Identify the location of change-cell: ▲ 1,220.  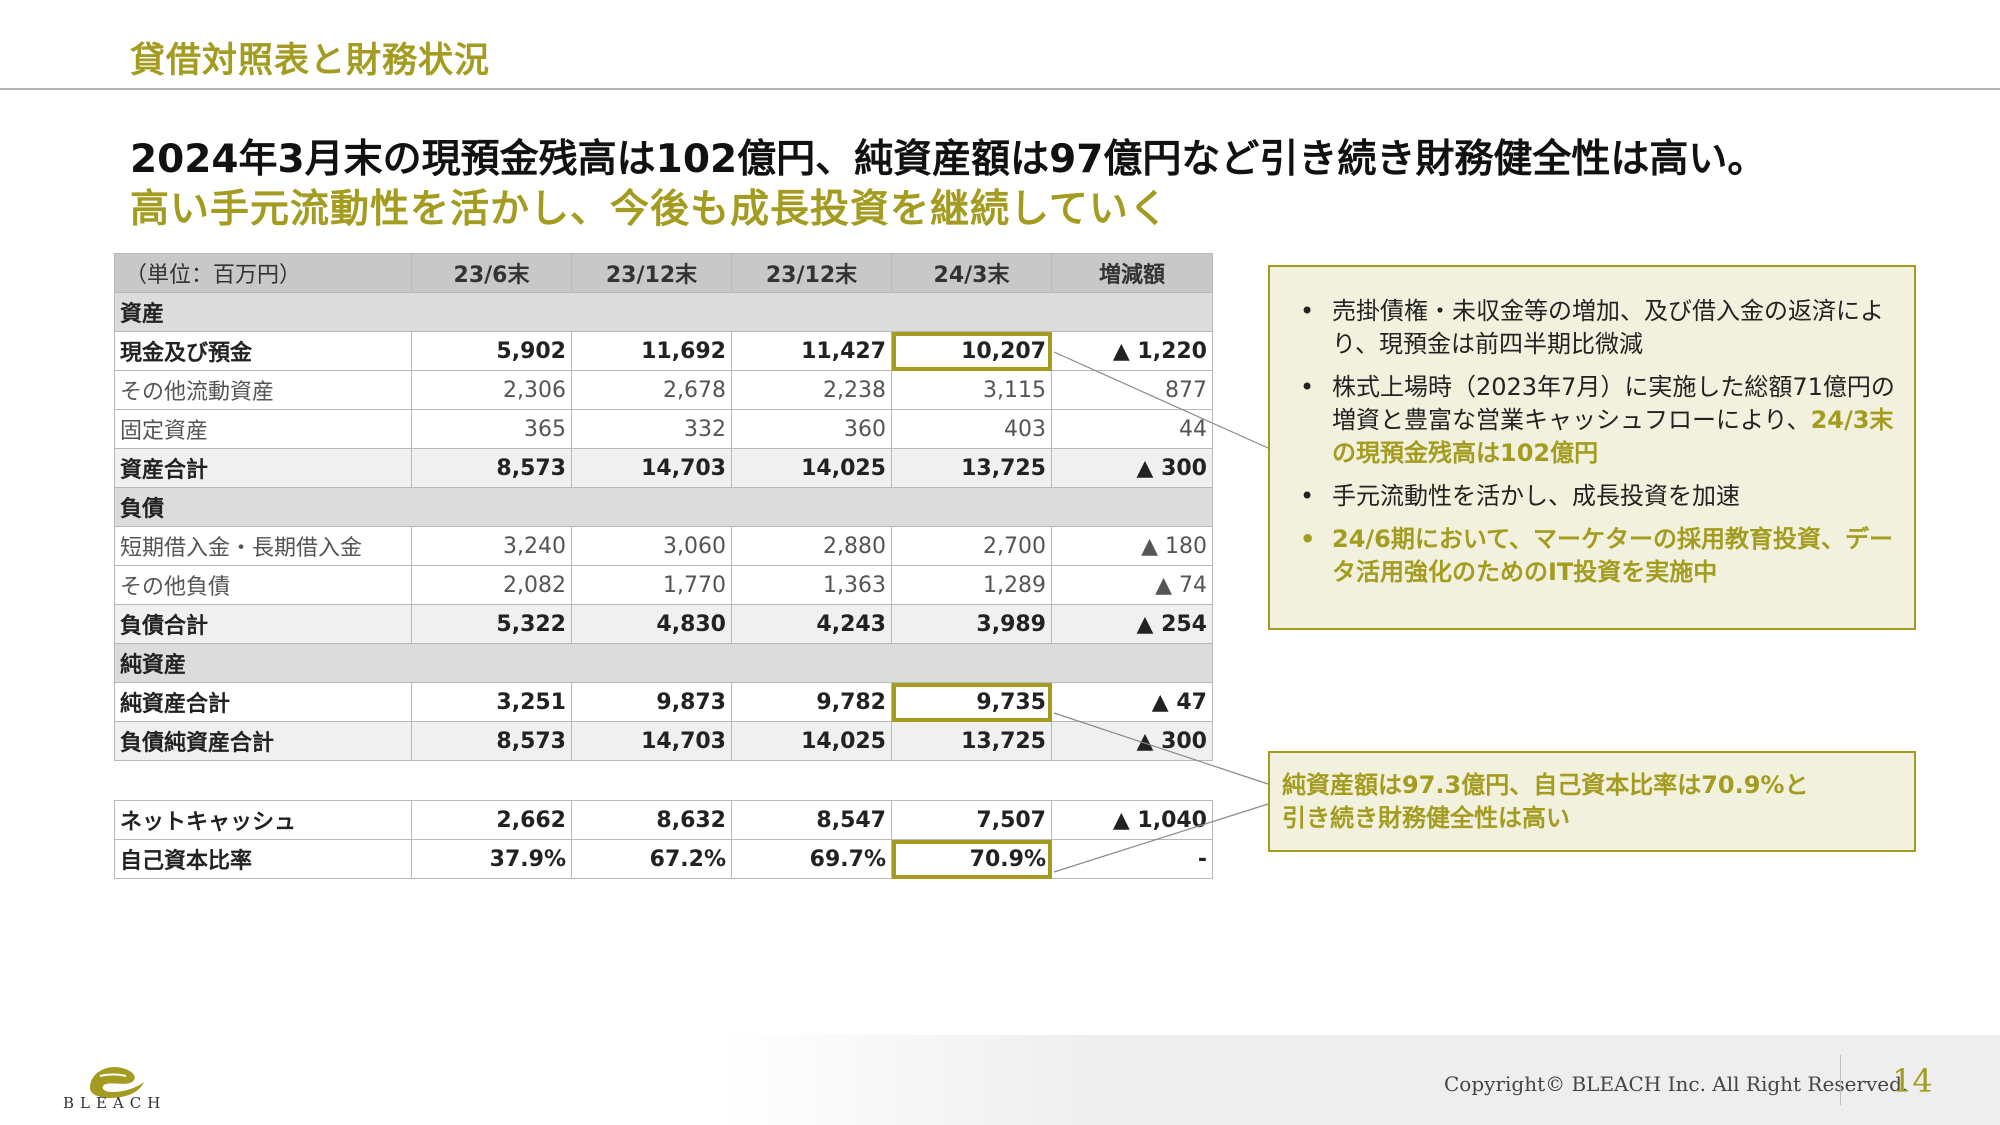
(1132, 351).